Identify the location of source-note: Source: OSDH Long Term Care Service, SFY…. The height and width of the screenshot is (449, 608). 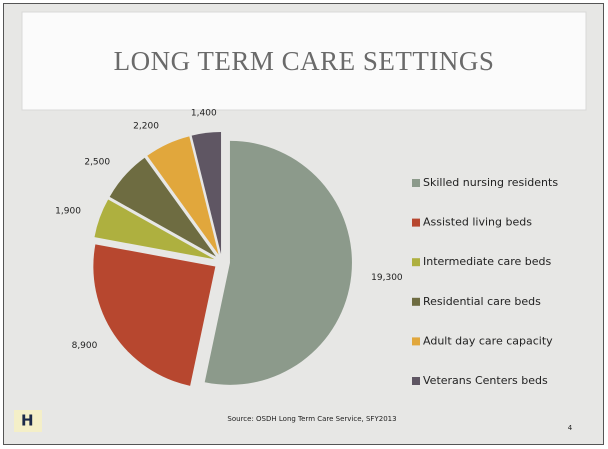
(311, 419).